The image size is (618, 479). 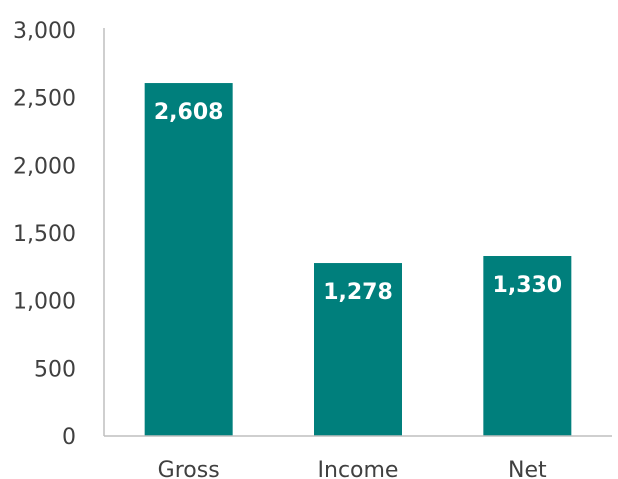 I want to click on data-label-gross: 2,608, so click(x=189, y=112).